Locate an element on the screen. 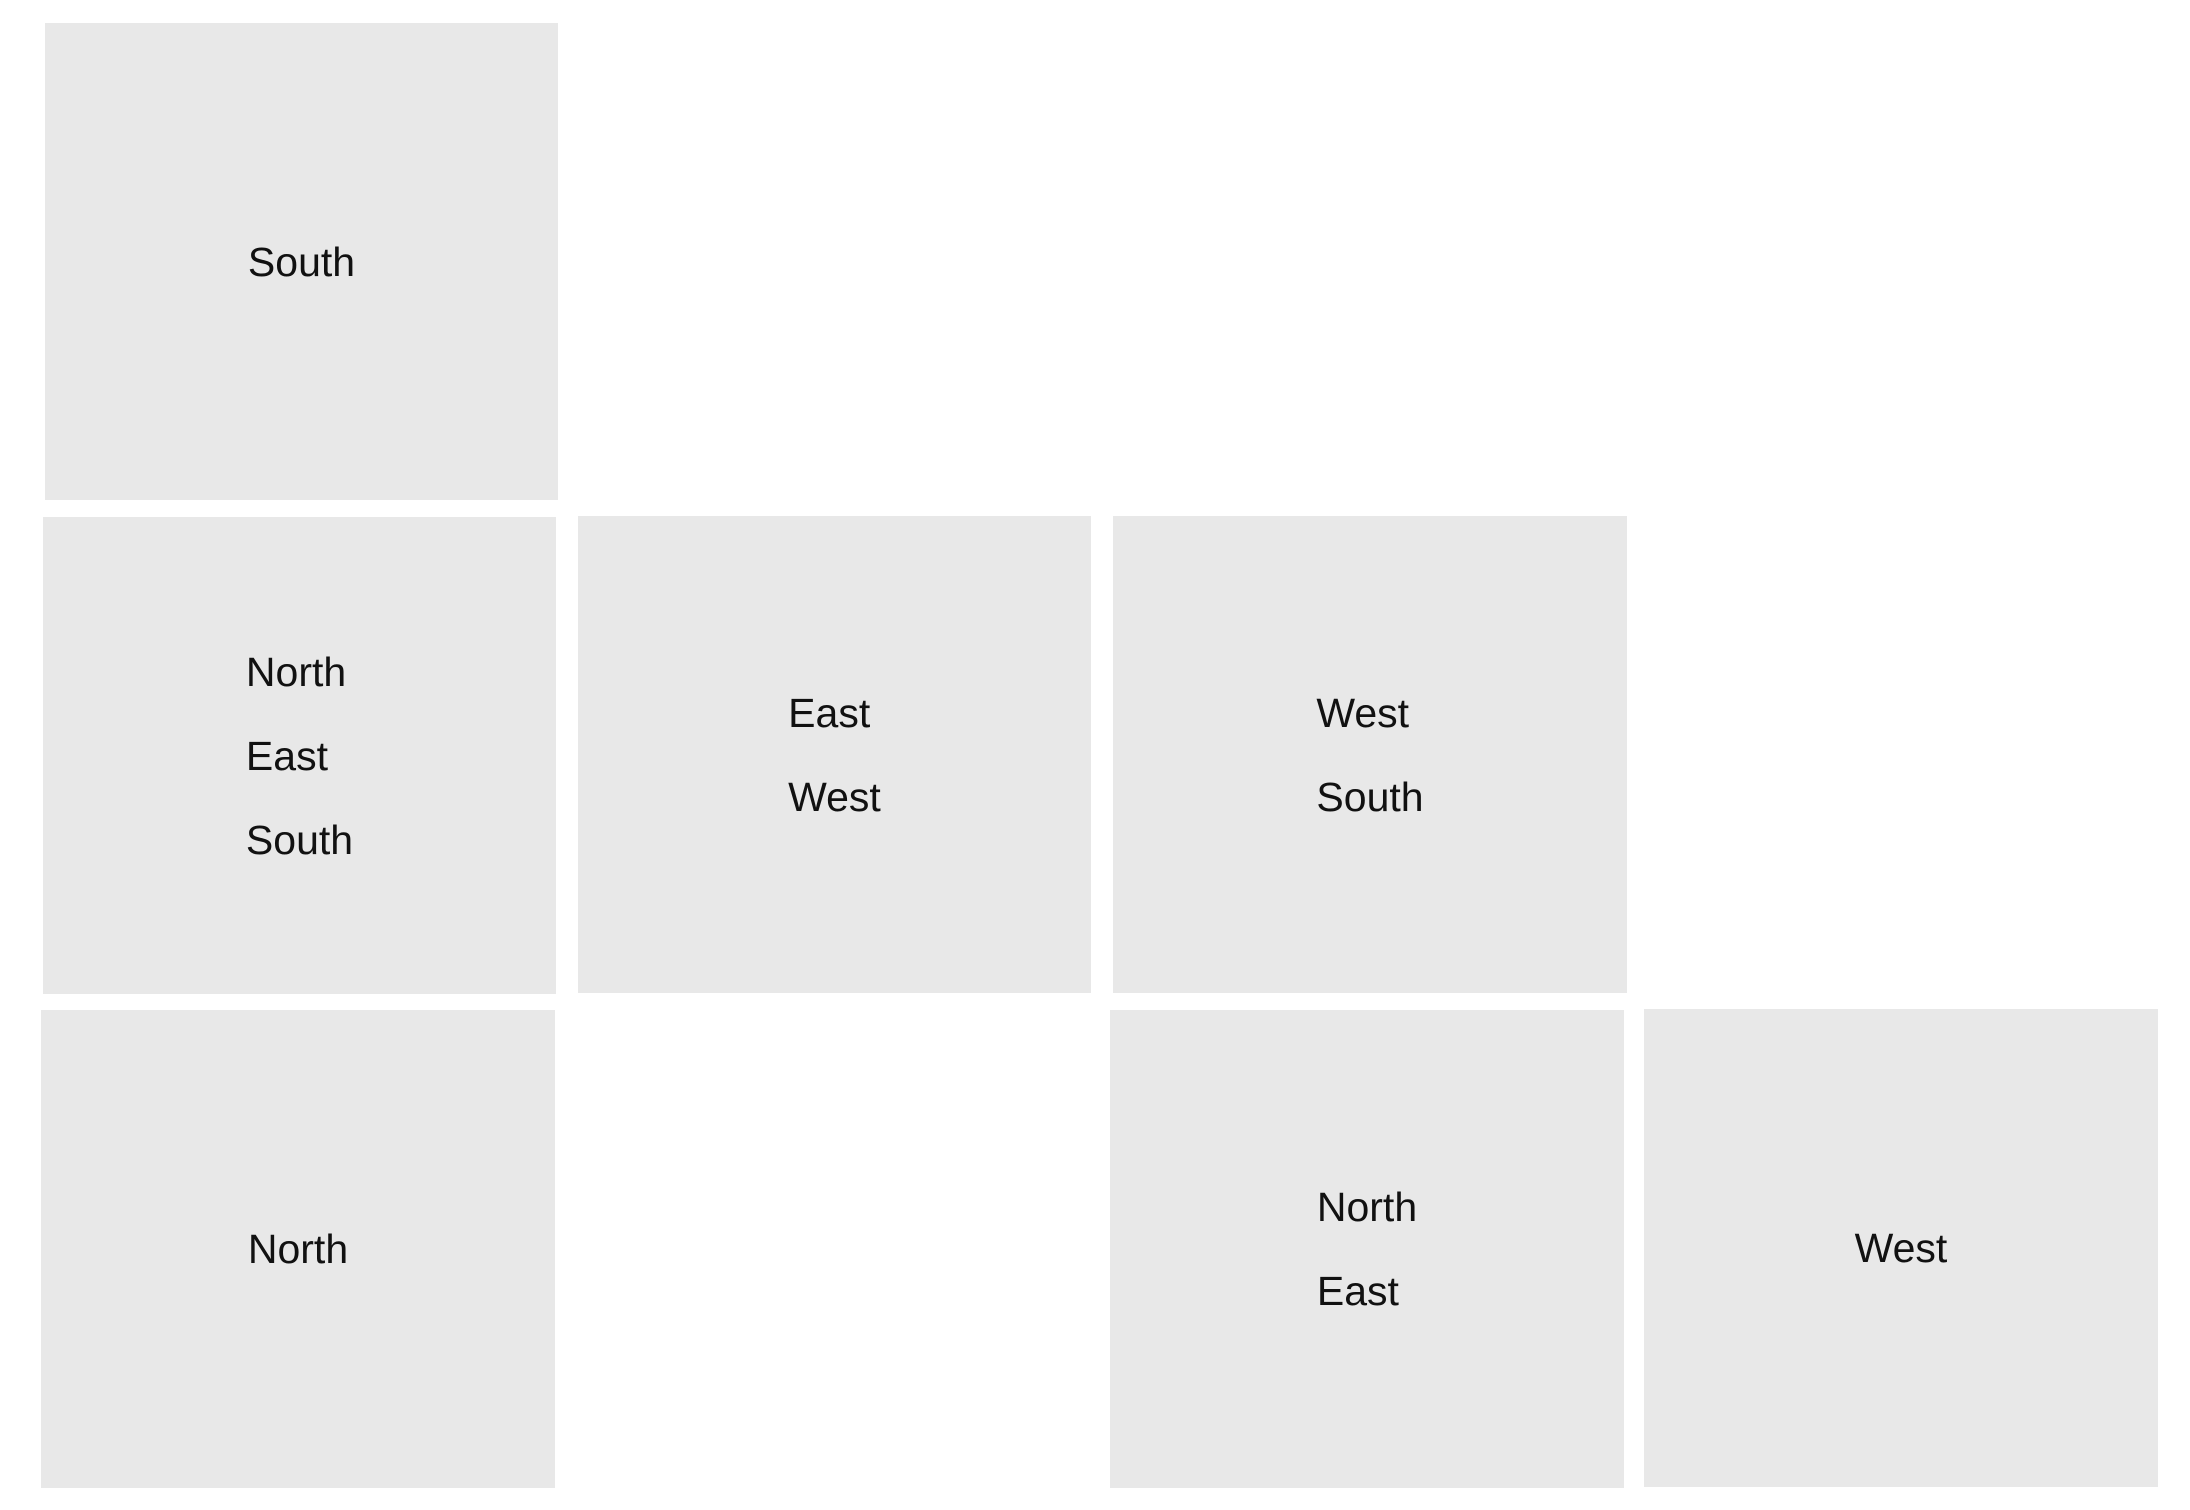  region-panel-west-south: West South is located at coordinates (1370, 754).